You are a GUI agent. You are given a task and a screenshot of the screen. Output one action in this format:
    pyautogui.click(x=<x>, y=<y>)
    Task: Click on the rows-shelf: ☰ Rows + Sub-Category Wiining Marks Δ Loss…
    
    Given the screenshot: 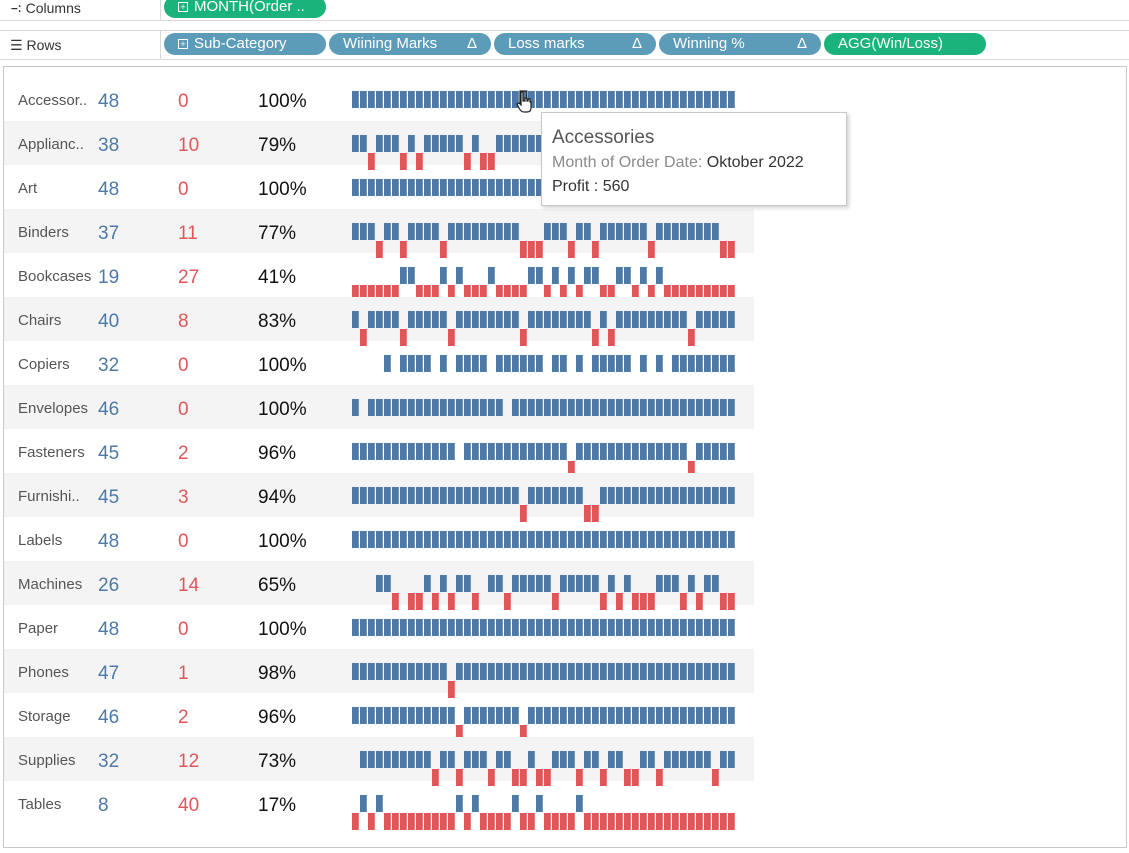 What is the action you would take?
    pyautogui.click(x=564, y=45)
    